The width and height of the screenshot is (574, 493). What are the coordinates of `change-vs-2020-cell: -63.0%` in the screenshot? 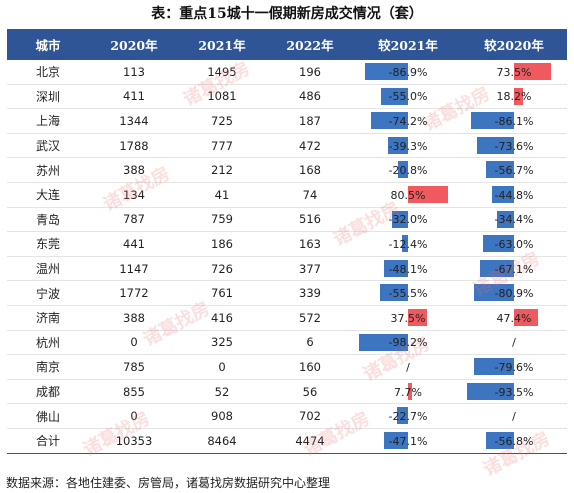 It's located at (514, 244).